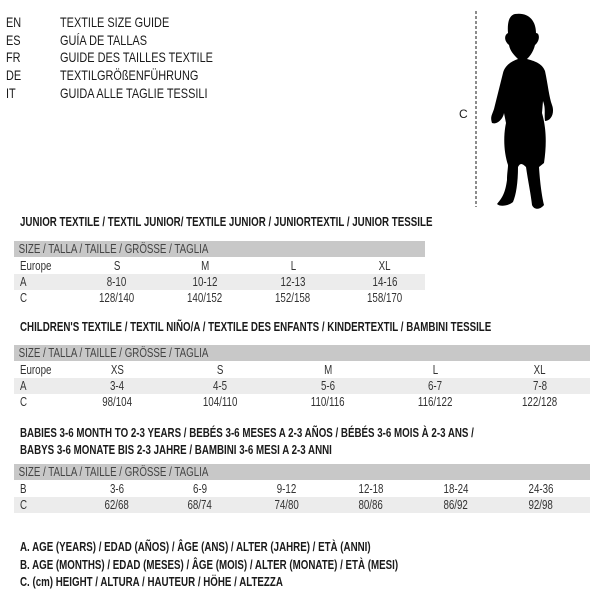 This screenshot has height=600, width=600. What do you see at coordinates (205, 266) in the screenshot?
I see `cell-text: M` at bounding box center [205, 266].